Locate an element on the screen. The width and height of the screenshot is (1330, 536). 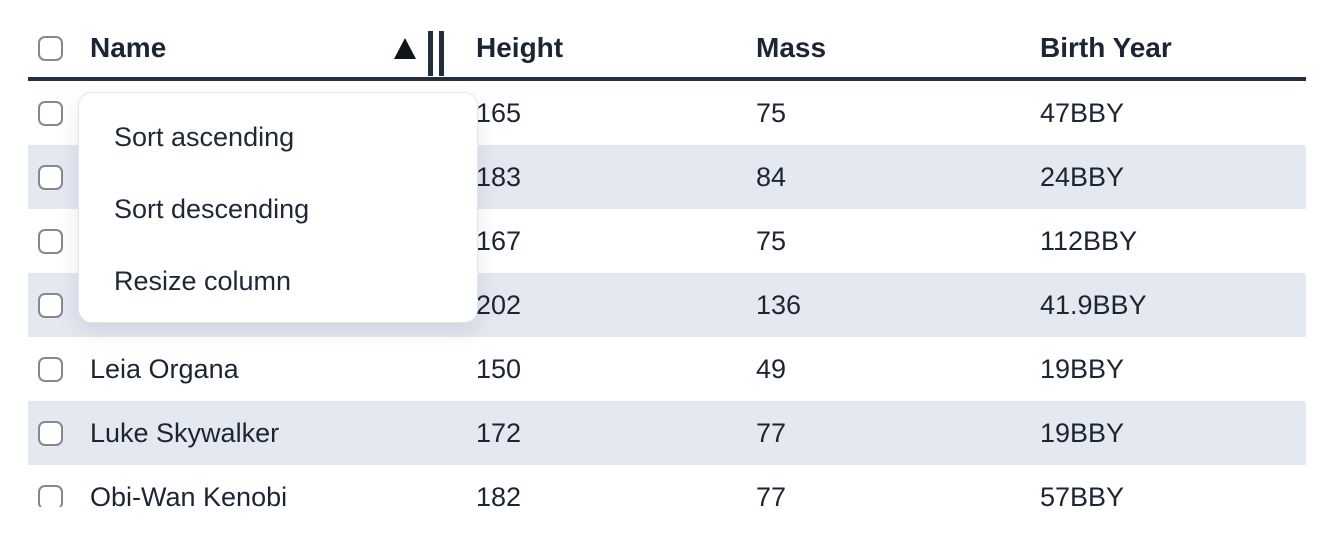
table-row: Leia Organa 150 49 19BBY is located at coordinates (667, 369).